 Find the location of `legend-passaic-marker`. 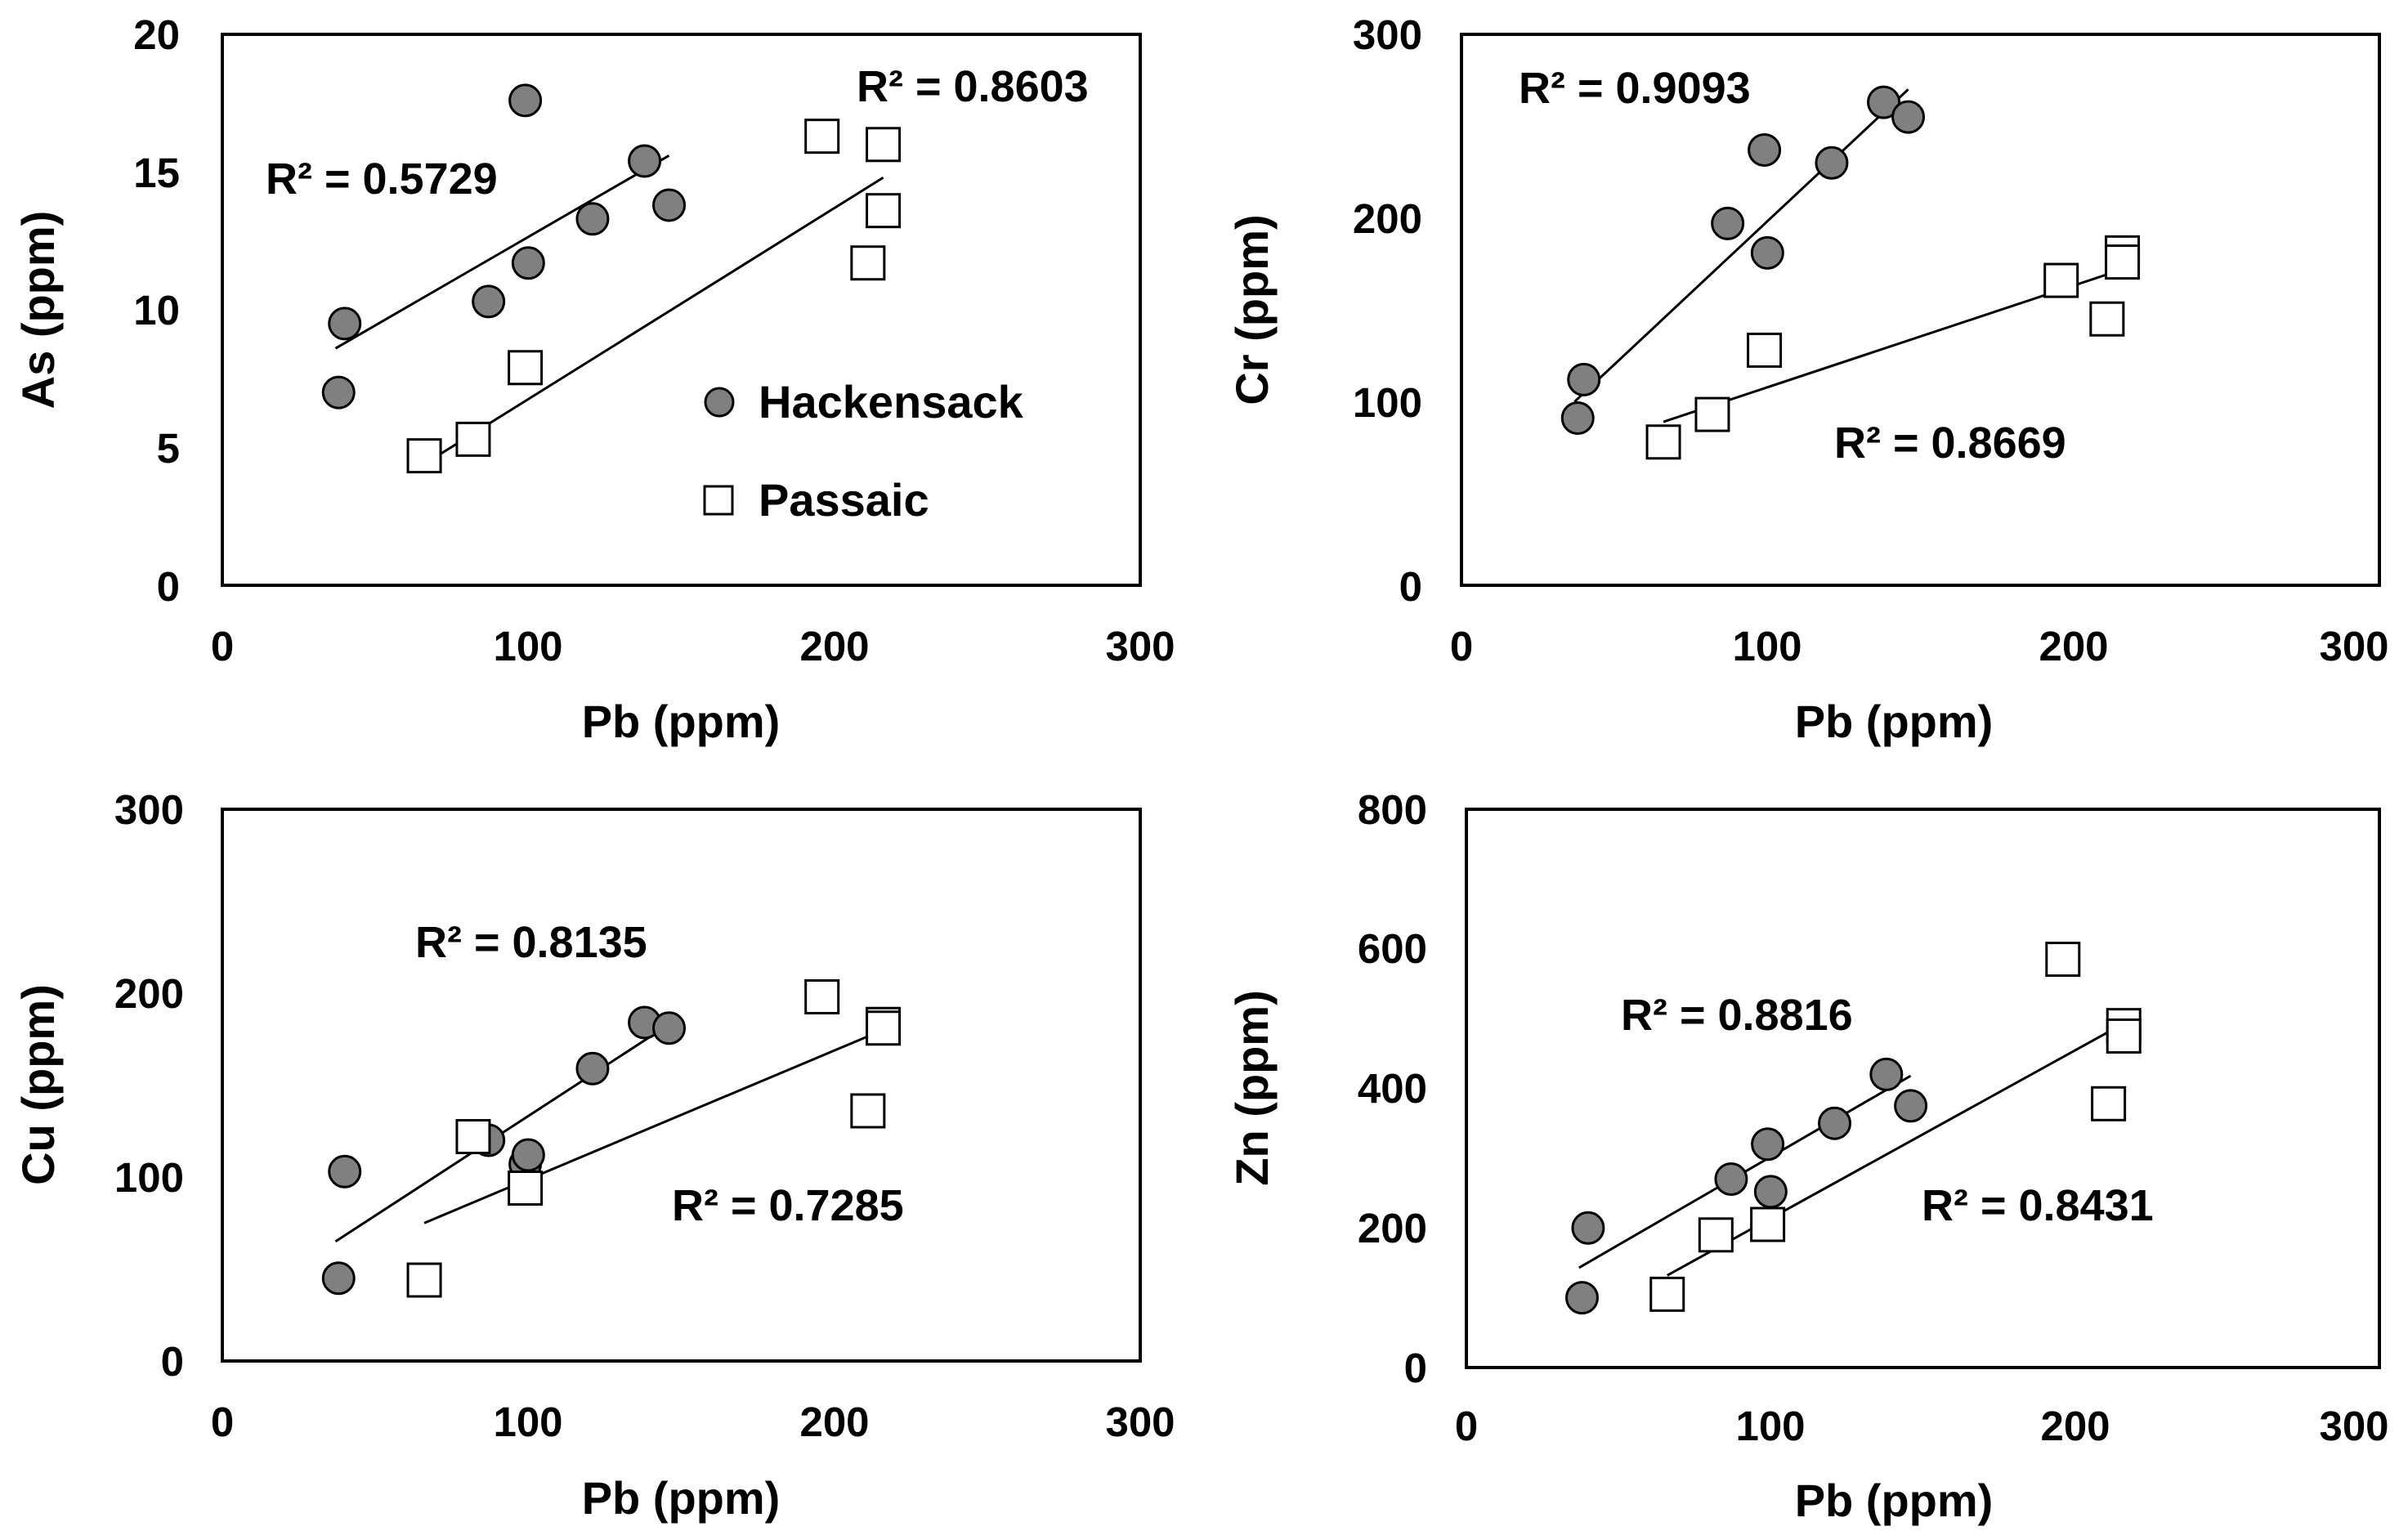

legend-passaic-marker is located at coordinates (718, 501).